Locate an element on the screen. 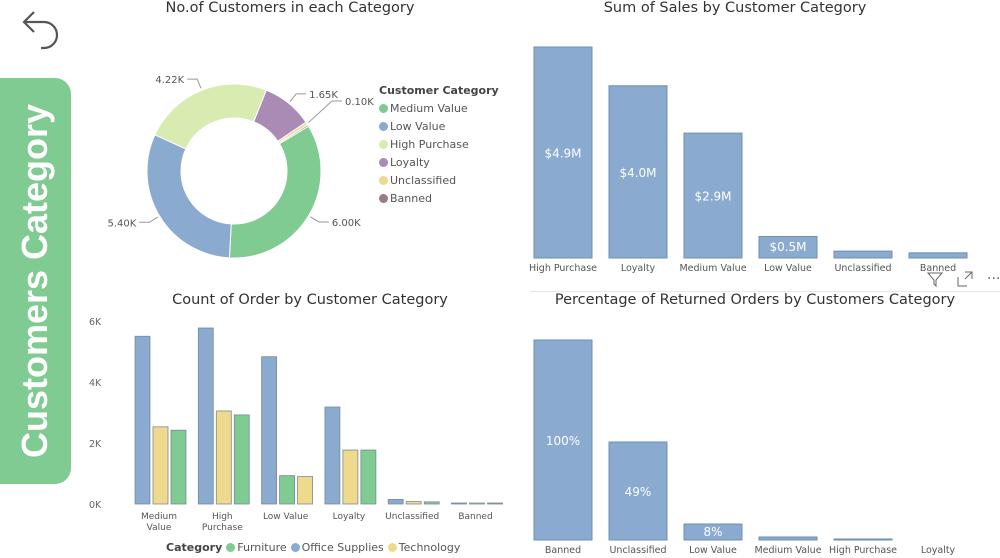  legend-item-medium-value: Medium Value is located at coordinates (439, 108).